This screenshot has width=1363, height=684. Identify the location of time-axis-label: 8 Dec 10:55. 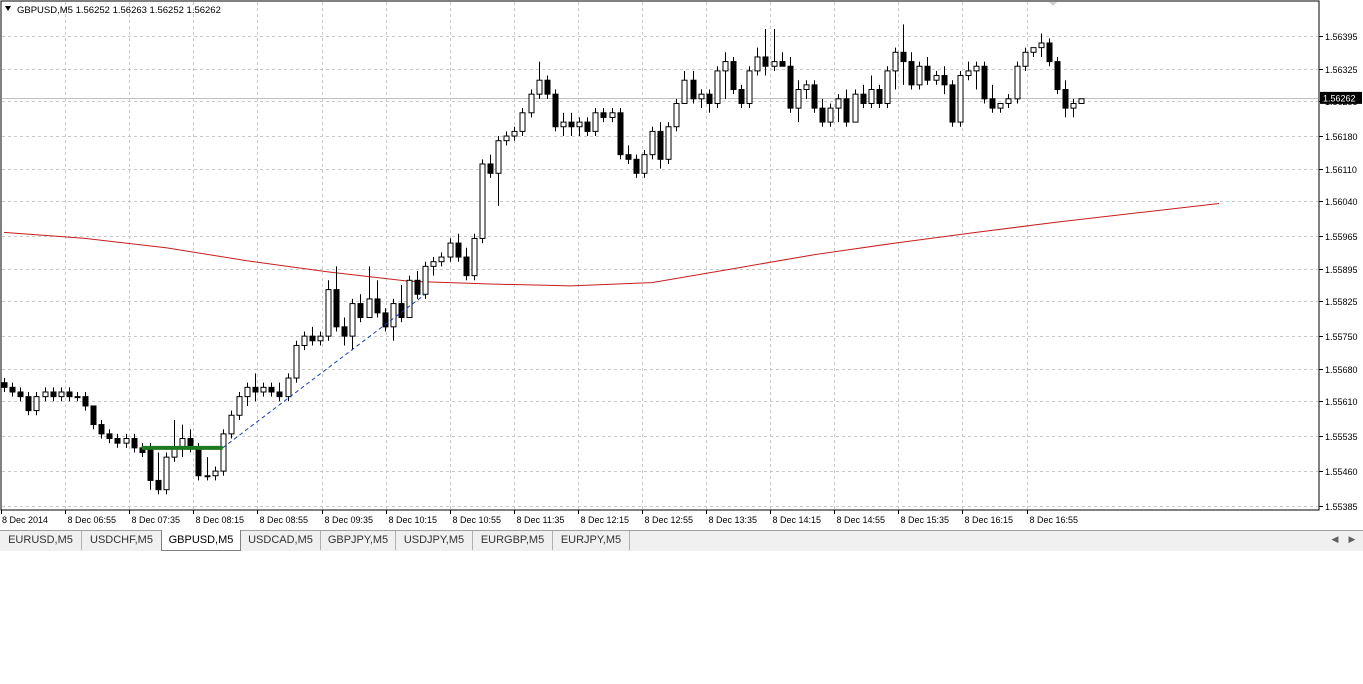
(477, 520).